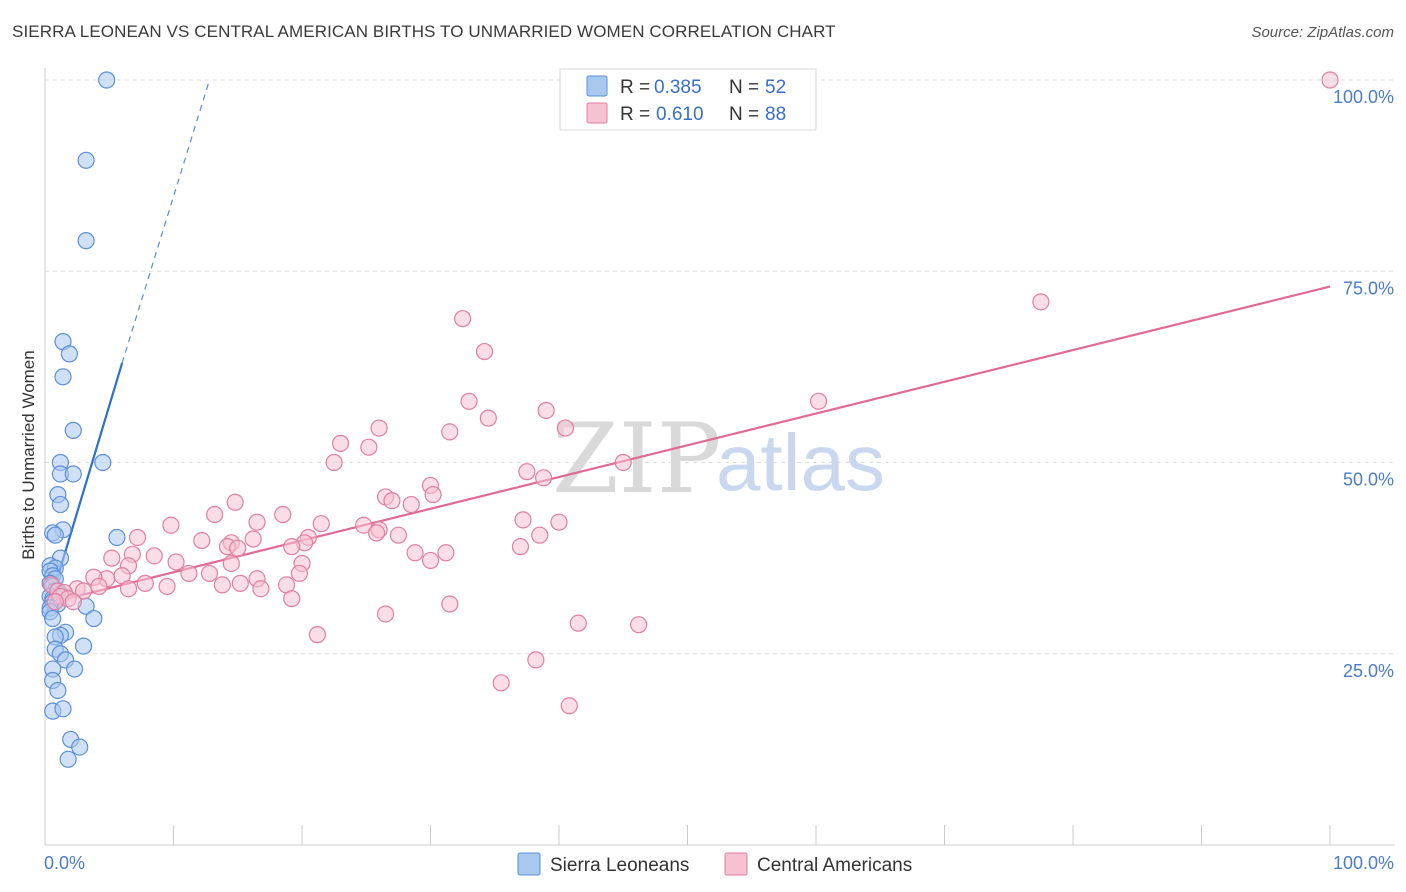 This screenshot has width=1406, height=892. I want to click on x-tick-label-right: 100.0%, so click(1363, 863).